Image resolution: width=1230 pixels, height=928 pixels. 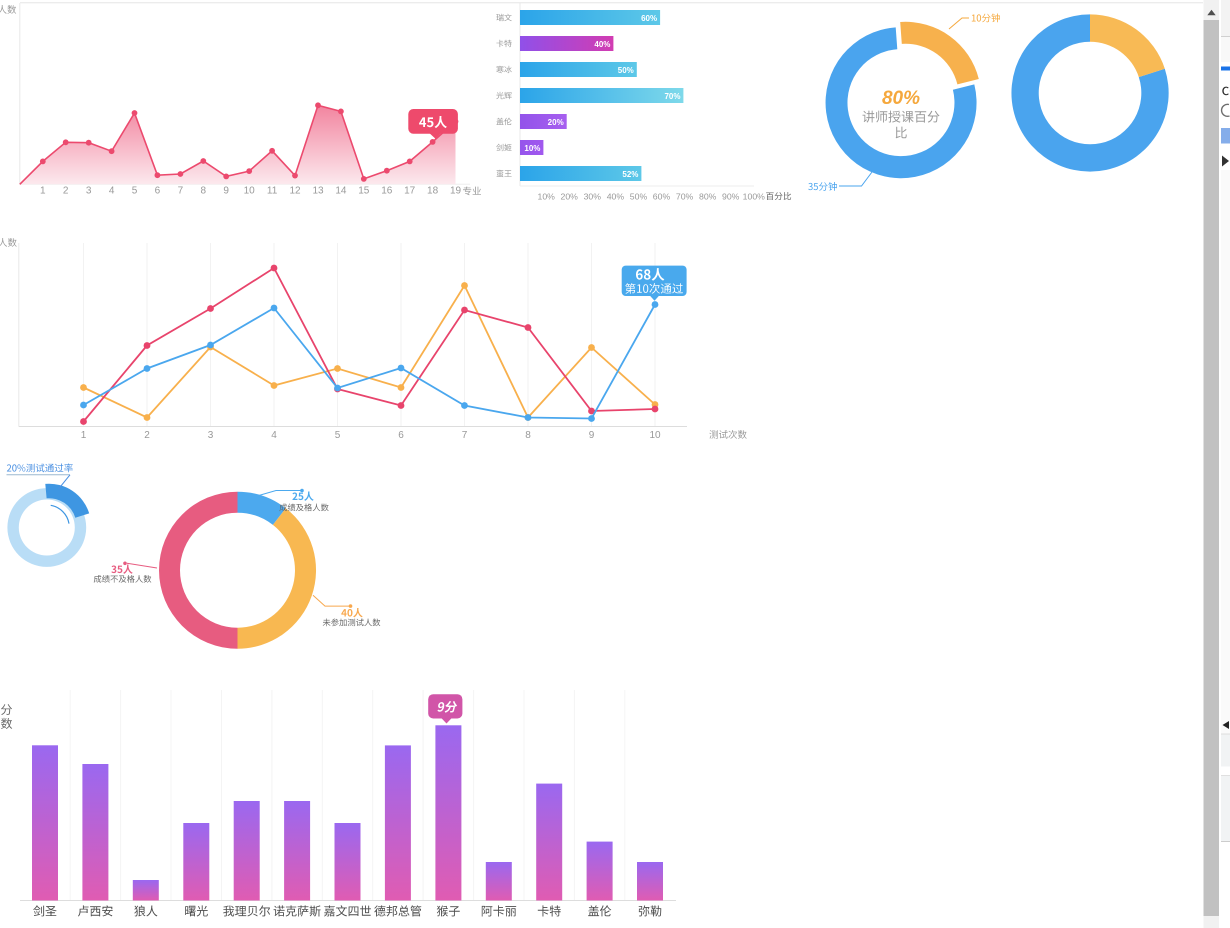 What do you see at coordinates (410, 191) in the screenshot?
I see `svg-text: 17` at bounding box center [410, 191].